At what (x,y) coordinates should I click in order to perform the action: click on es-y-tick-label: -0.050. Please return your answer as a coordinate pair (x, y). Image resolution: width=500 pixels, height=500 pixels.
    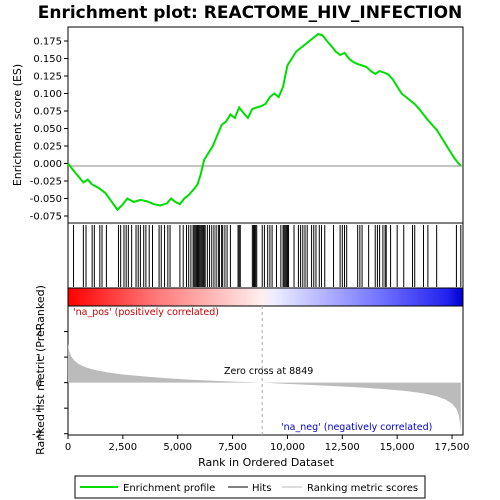
    Looking at the image, I should click on (46, 199).